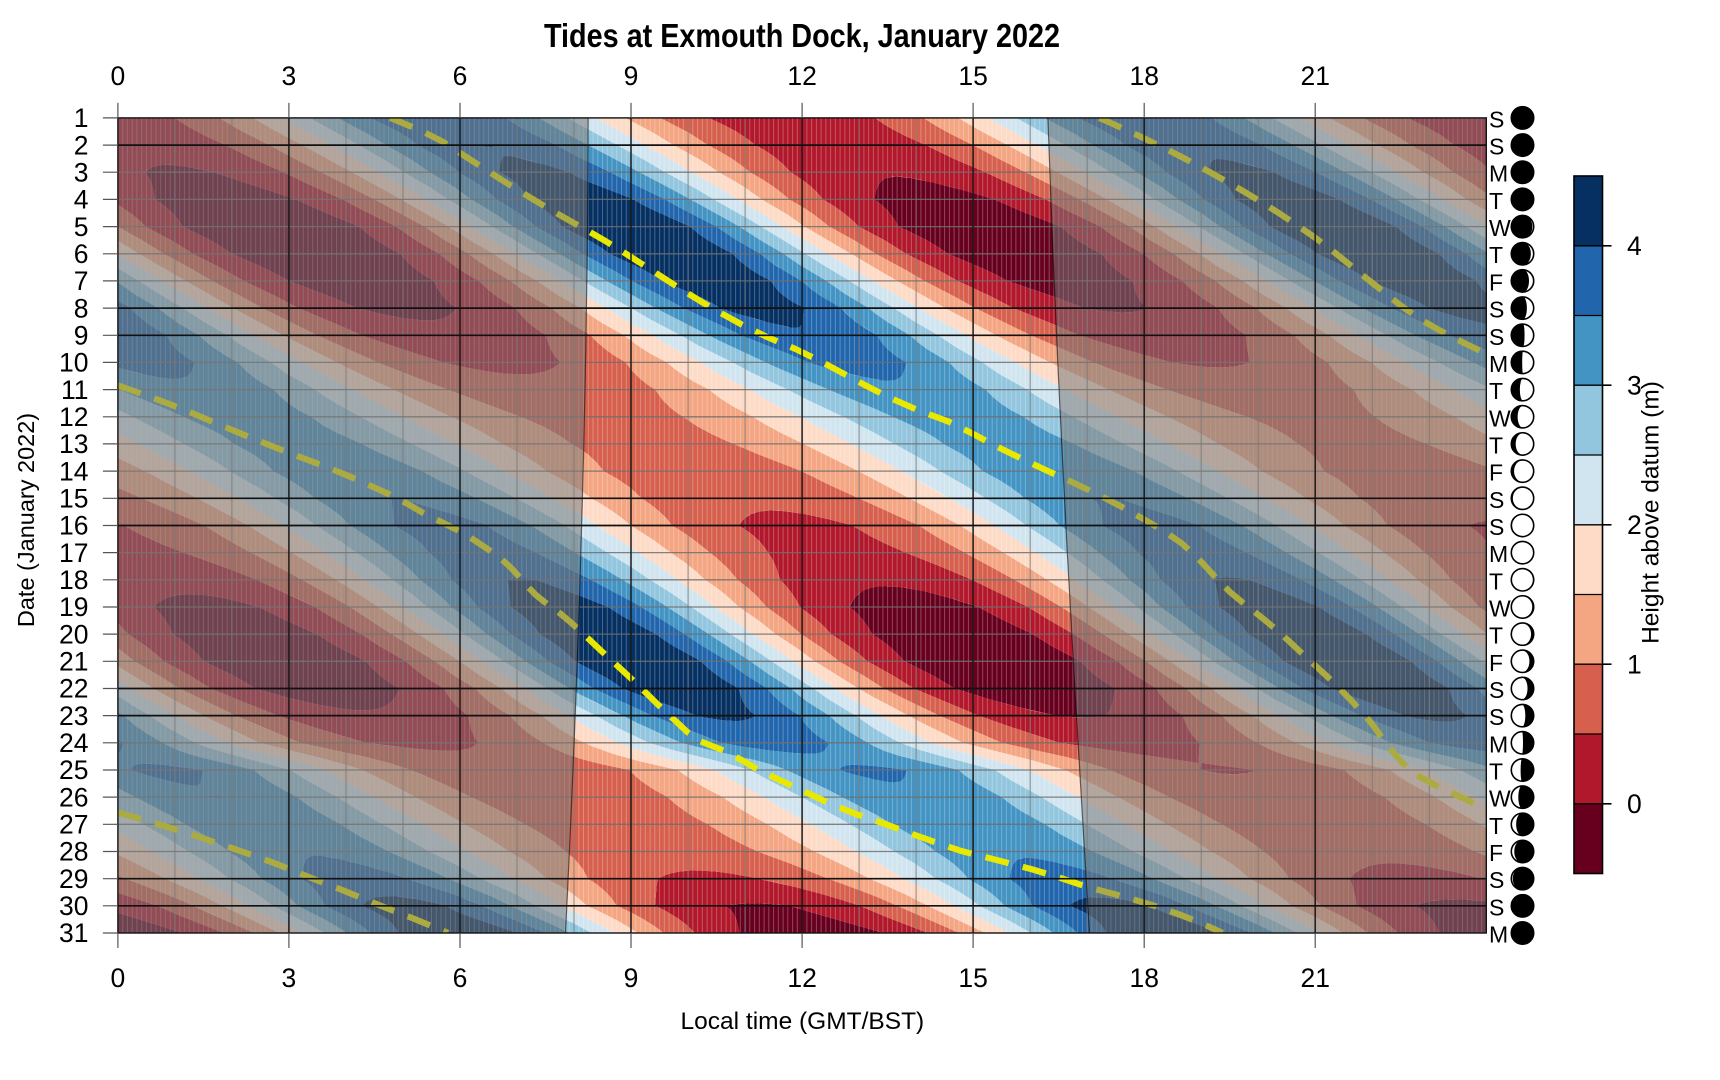 The width and height of the screenshot is (1720, 1080). What do you see at coordinates (73, 363) in the screenshot?
I see `svg-text: 10` at bounding box center [73, 363].